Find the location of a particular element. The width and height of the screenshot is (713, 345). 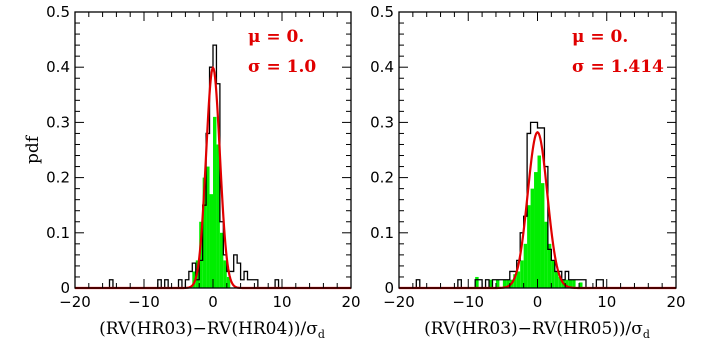

histogram-step is located at coordinates (511, 205).